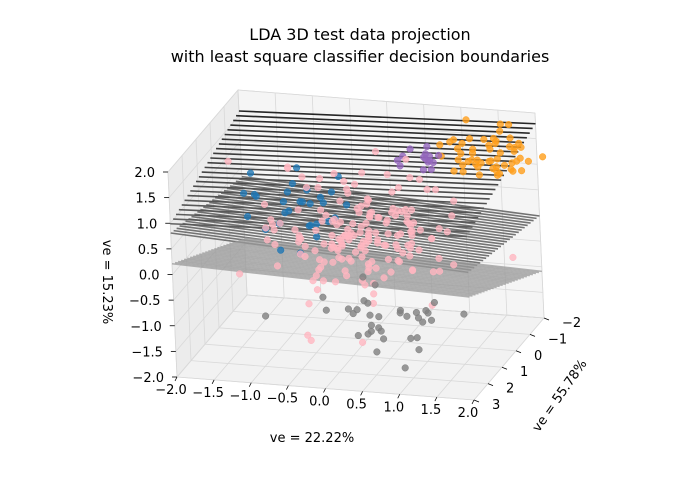 This screenshot has width=700, height=500. What do you see at coordinates (283, 399) in the screenshot?
I see `x-tick-label: −0.5` at bounding box center [283, 399].